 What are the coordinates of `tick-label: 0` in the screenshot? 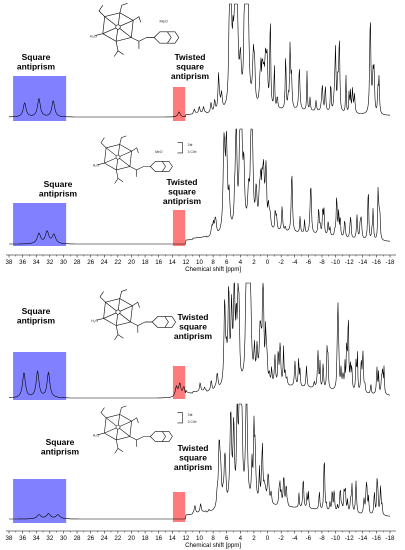 It's located at (268, 538).